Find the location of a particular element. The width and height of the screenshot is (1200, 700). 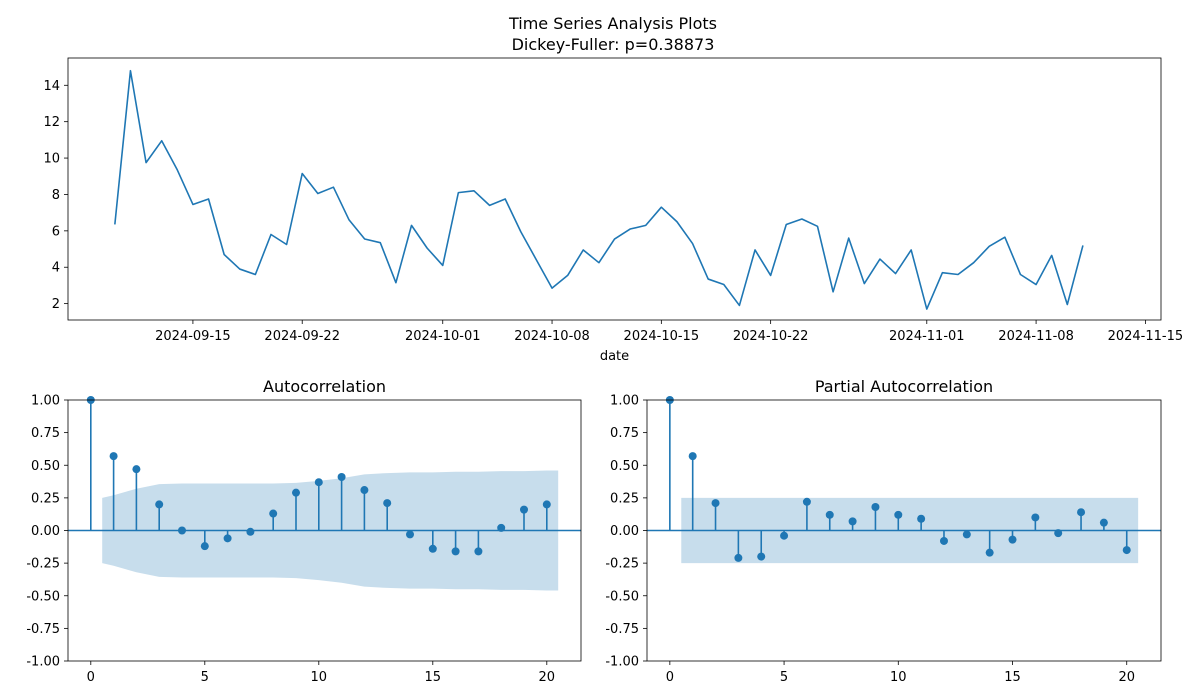

pacf-x-tick-label: 0 is located at coordinates (670, 677).